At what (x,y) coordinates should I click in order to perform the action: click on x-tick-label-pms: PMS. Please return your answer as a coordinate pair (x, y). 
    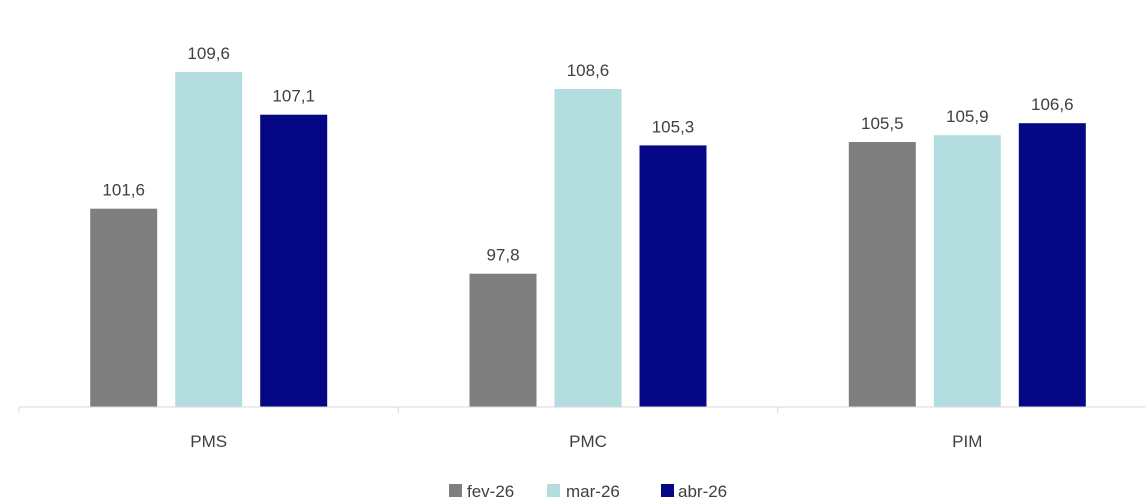
    Looking at the image, I should click on (208, 441).